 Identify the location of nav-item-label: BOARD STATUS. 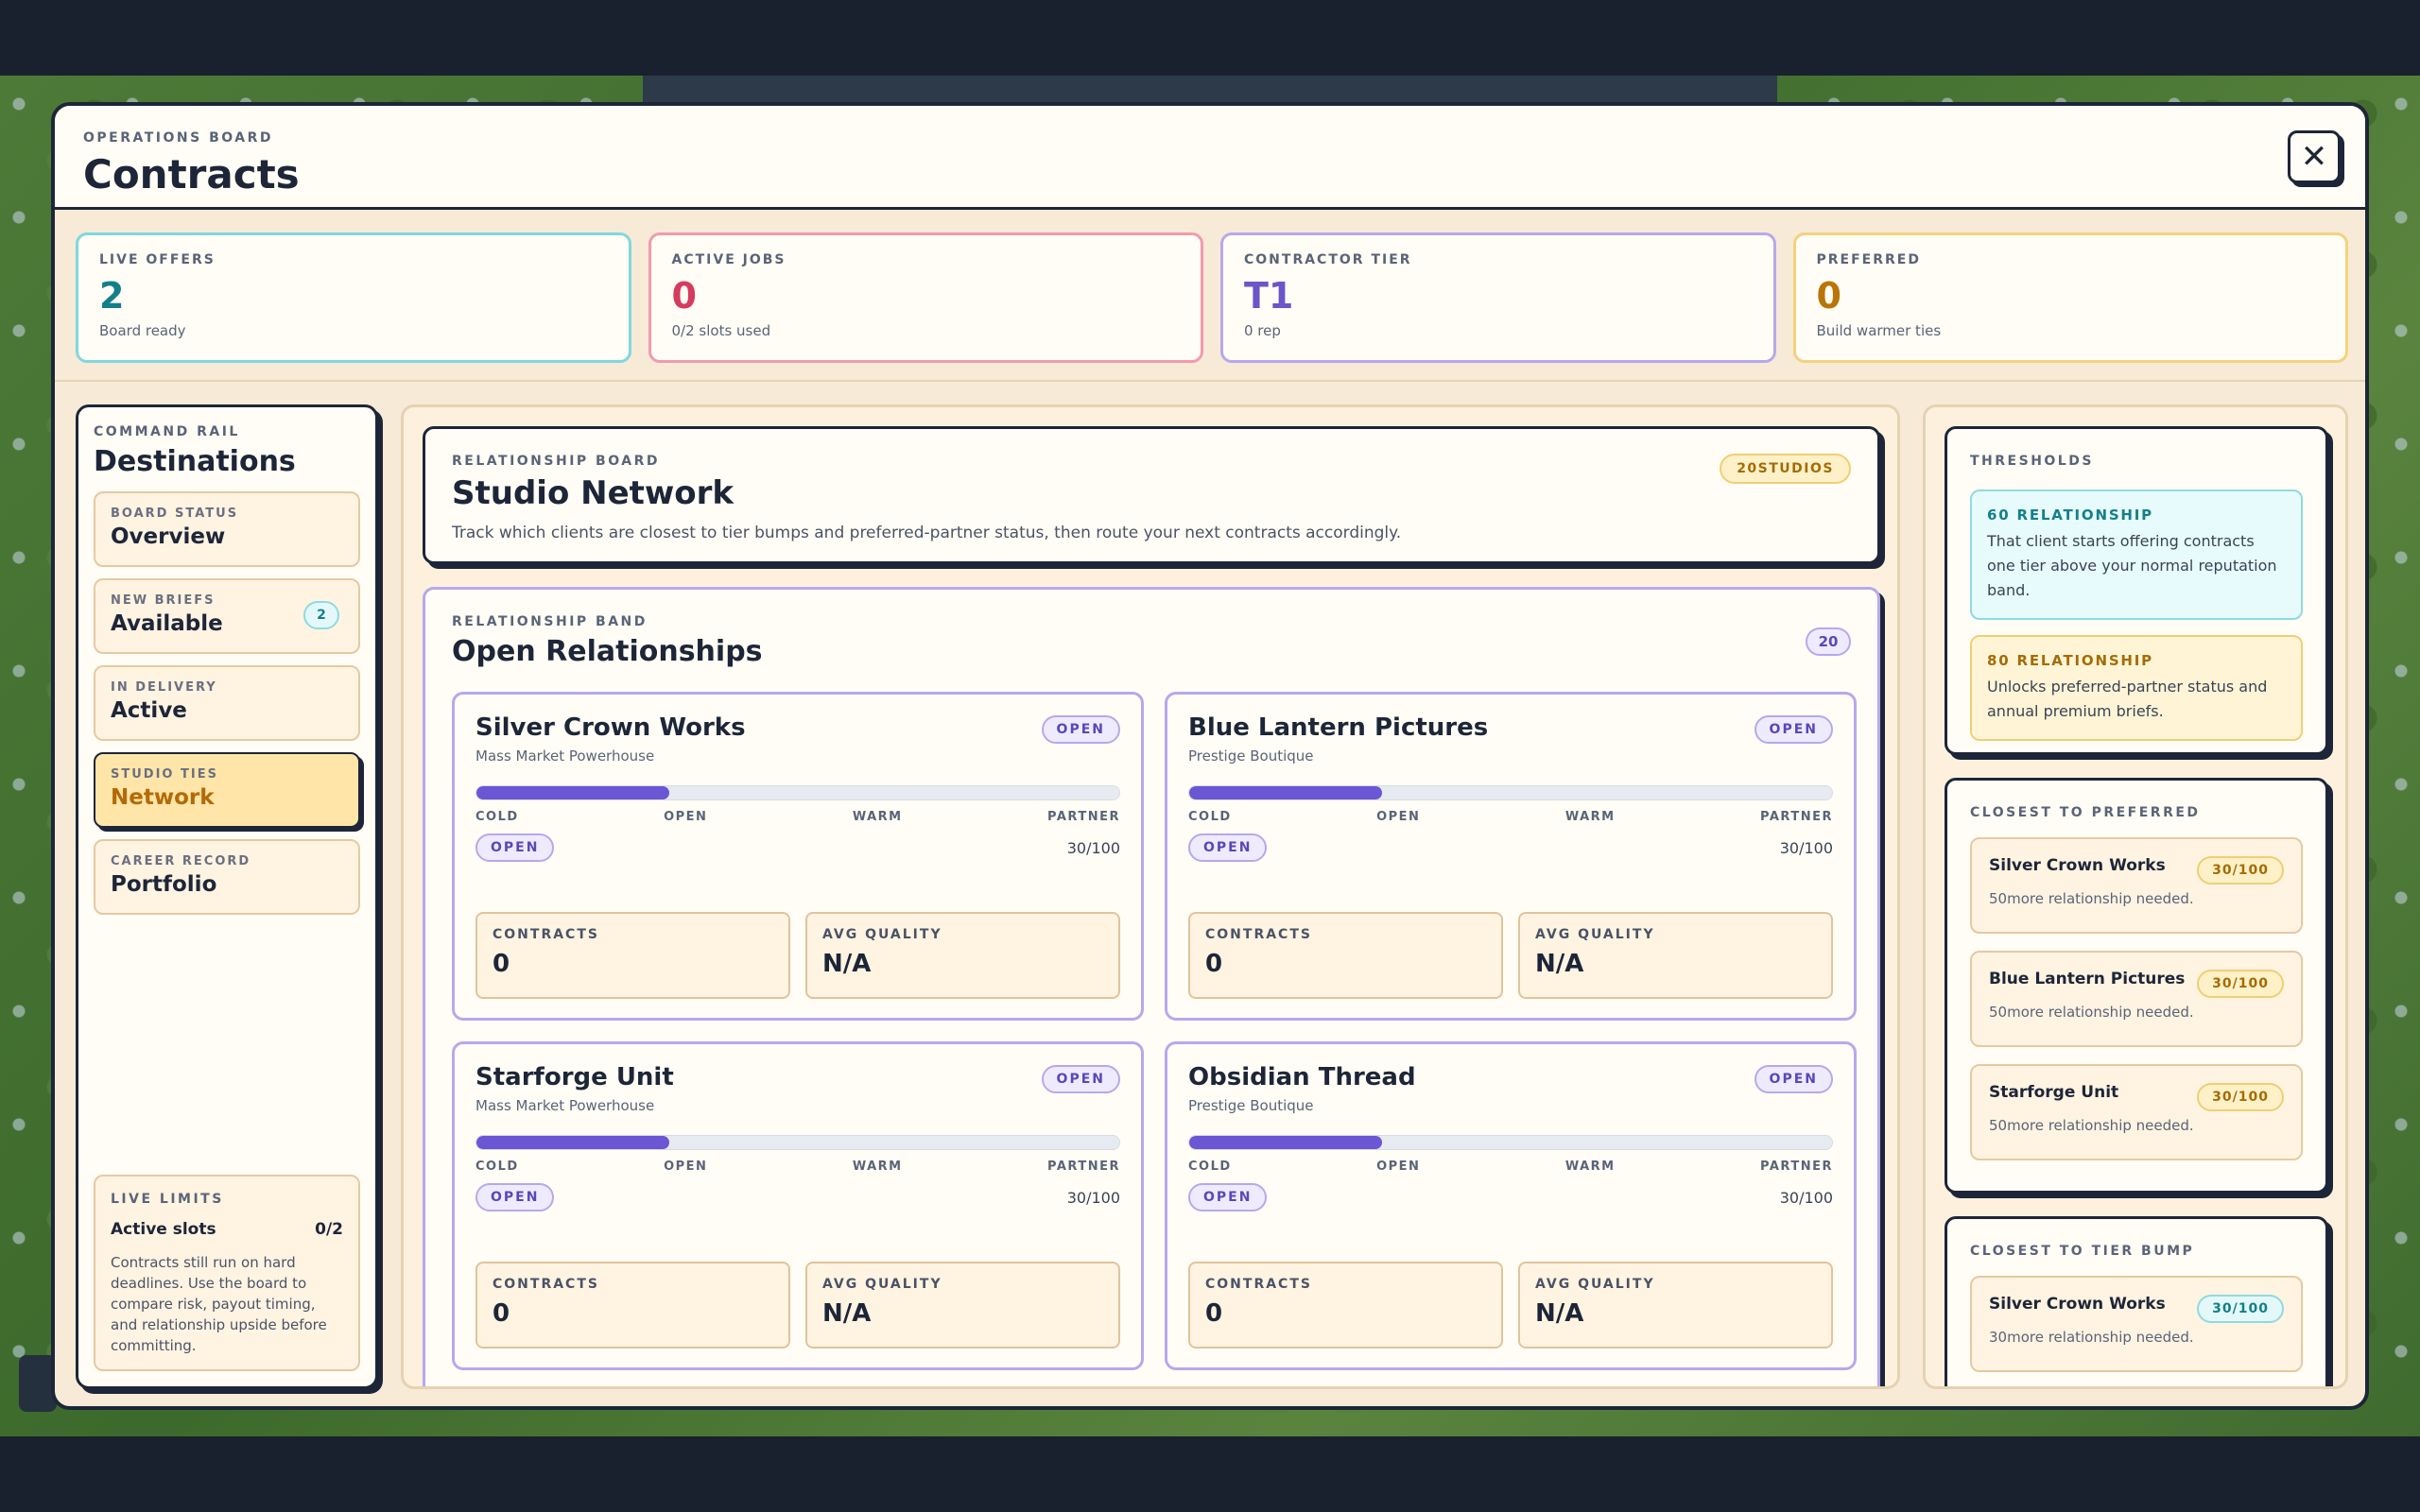
(175, 514).